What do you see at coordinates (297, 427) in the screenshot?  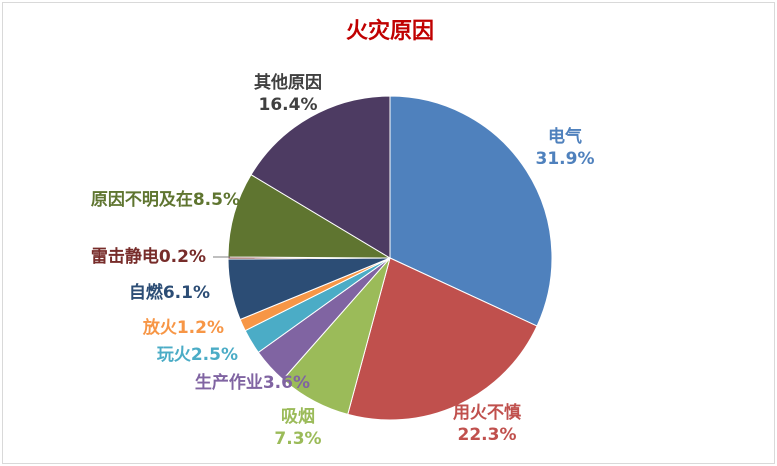 I see `slice-label-2: 吸烟 7.3%` at bounding box center [297, 427].